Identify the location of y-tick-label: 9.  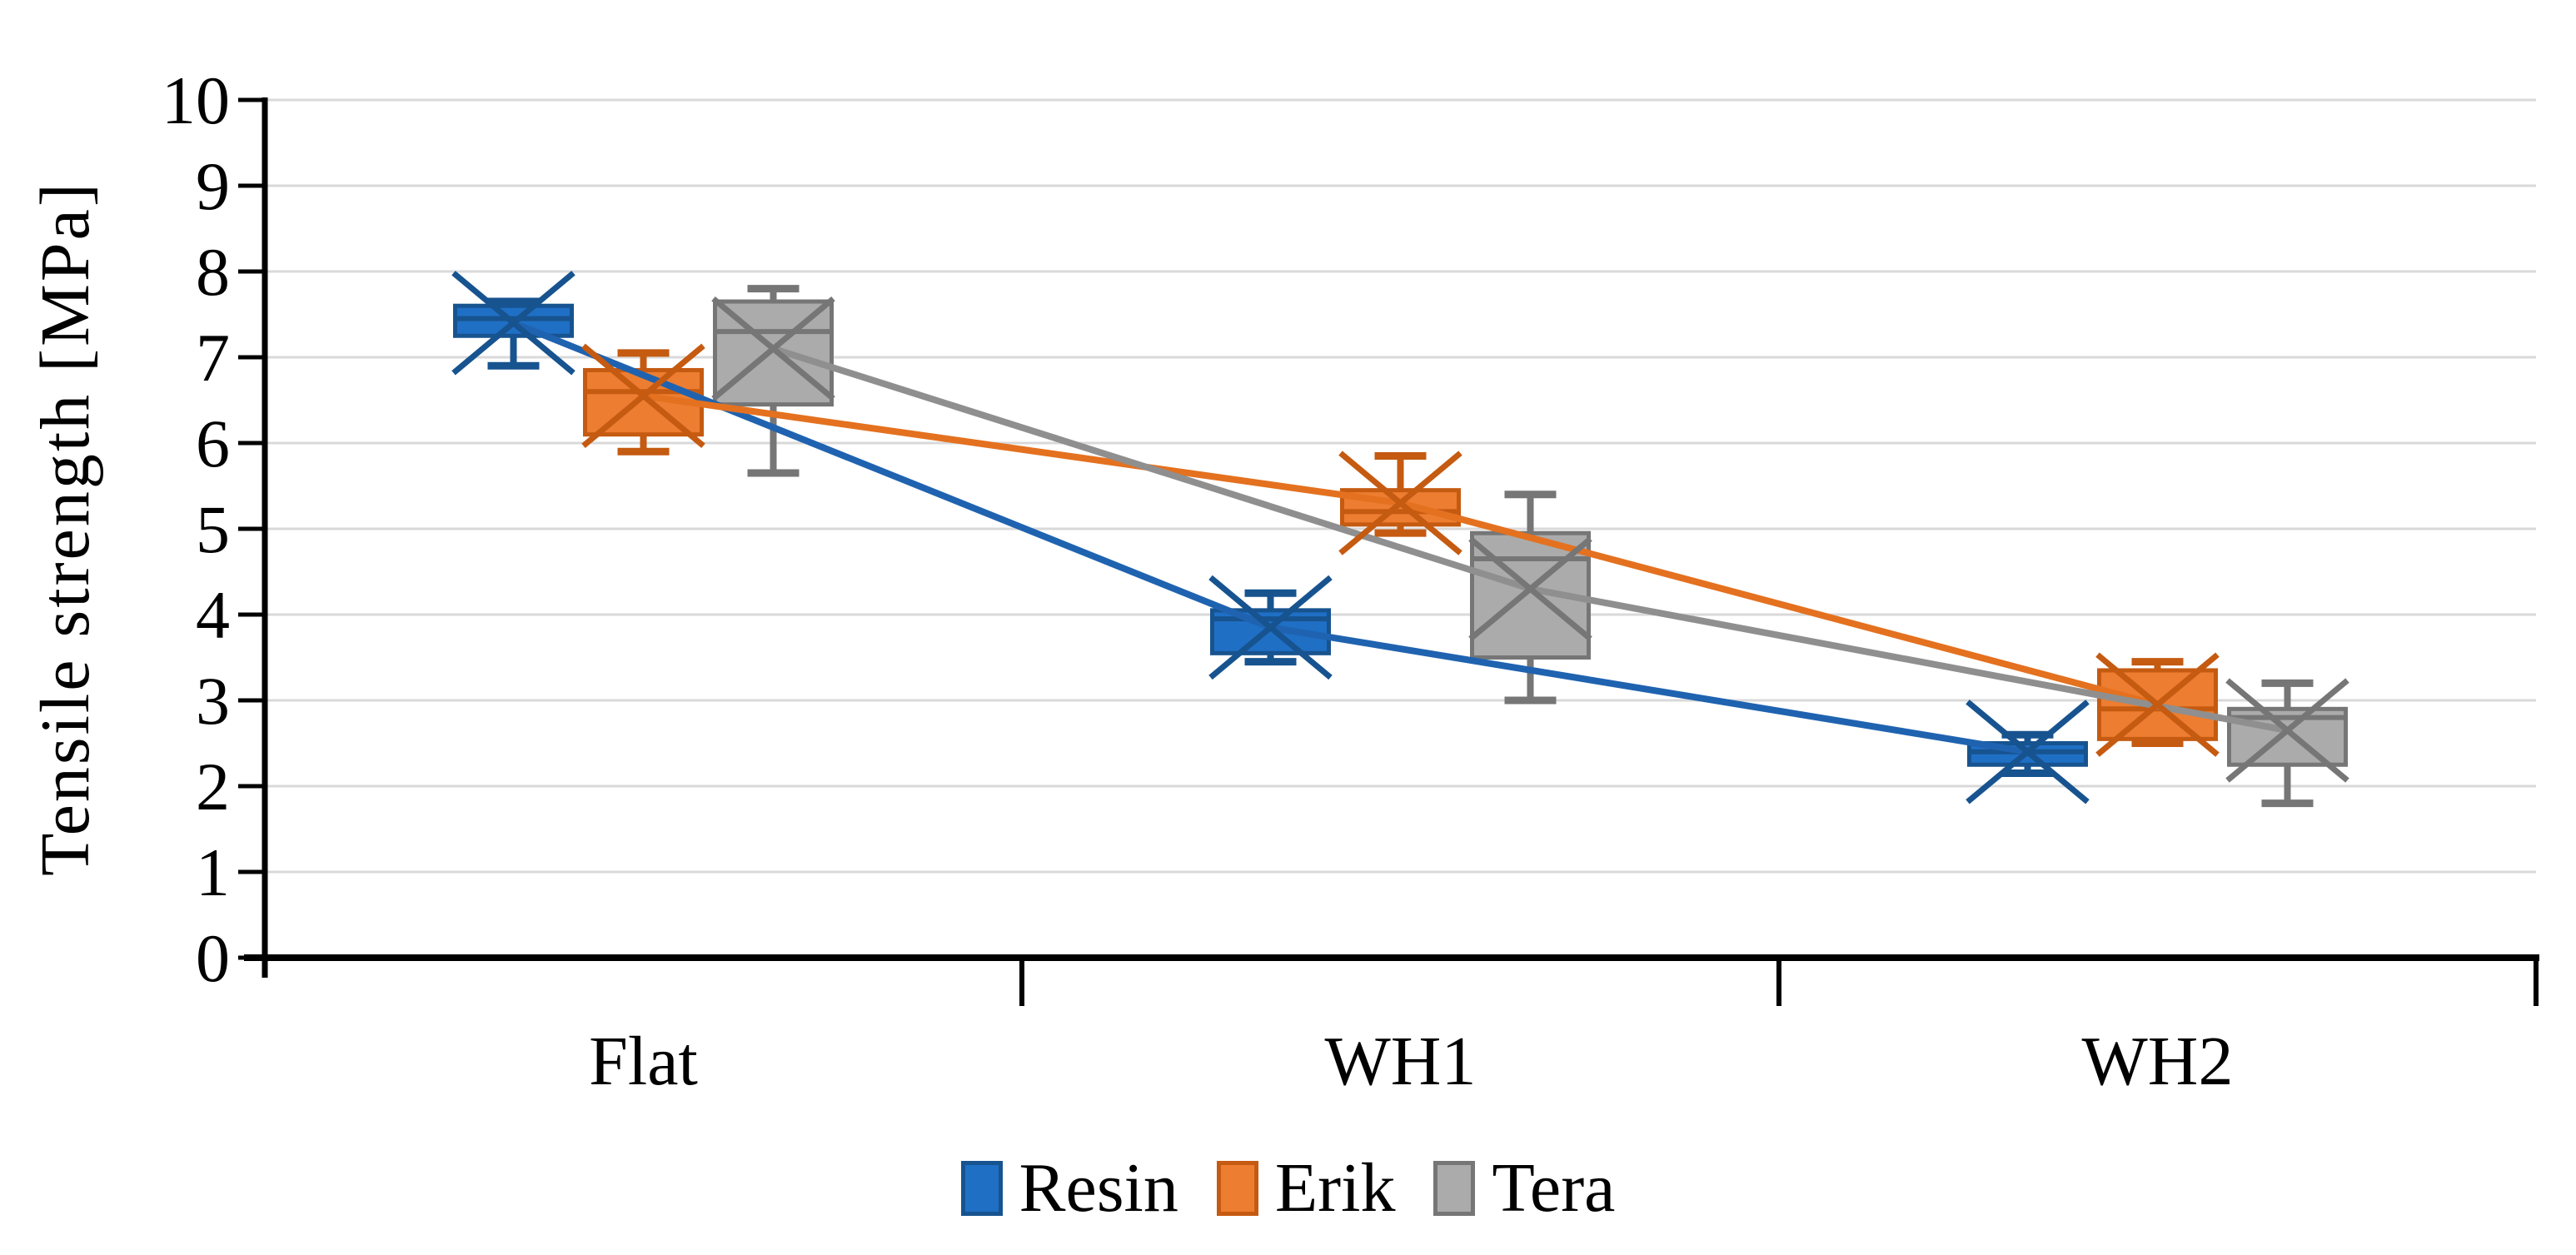
(213, 186).